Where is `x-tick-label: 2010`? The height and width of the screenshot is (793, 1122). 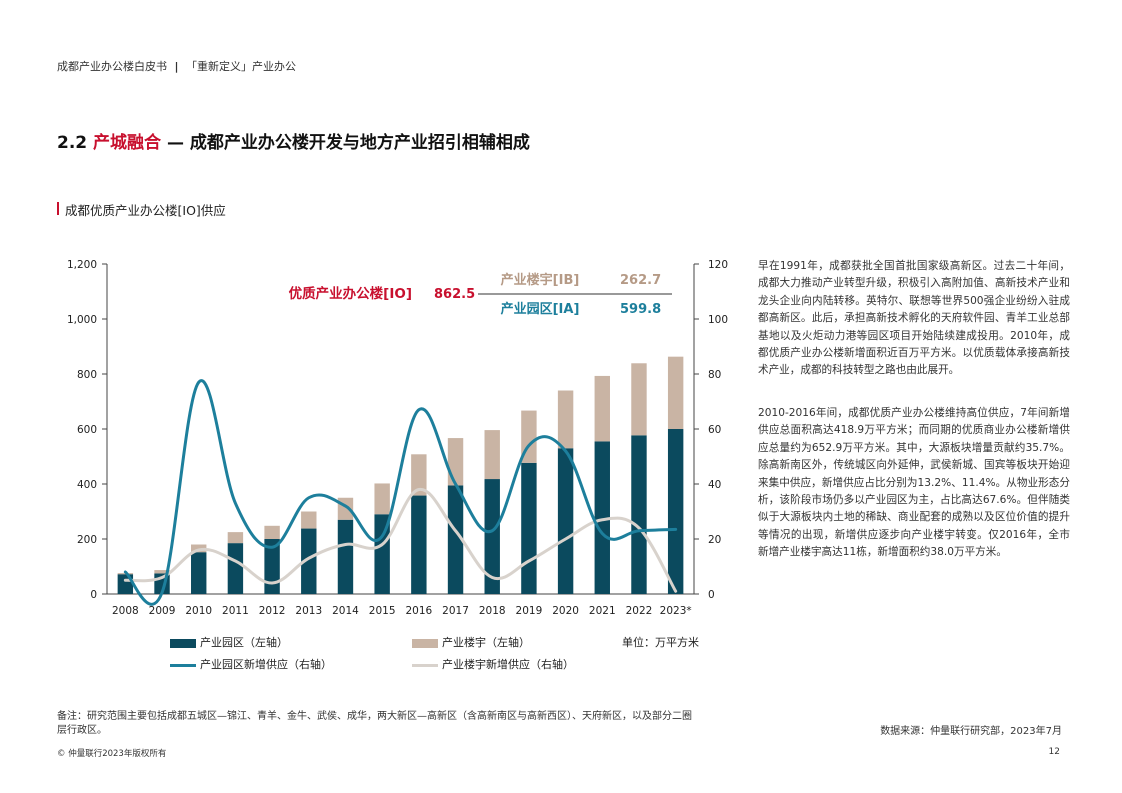
x-tick-label: 2010 is located at coordinates (198, 611).